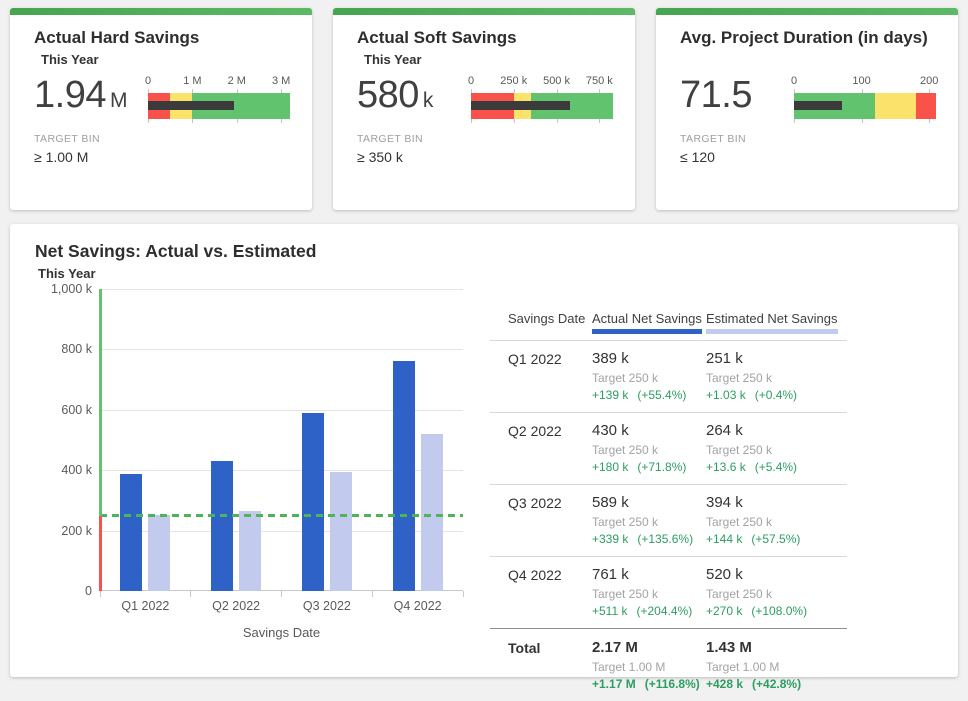 This screenshot has width=968, height=701. Describe the element at coordinates (649, 592) in the screenshot. I see `actual-net-savings-cell: 761 k Target 250 k +511 k (+204.4%)` at that location.